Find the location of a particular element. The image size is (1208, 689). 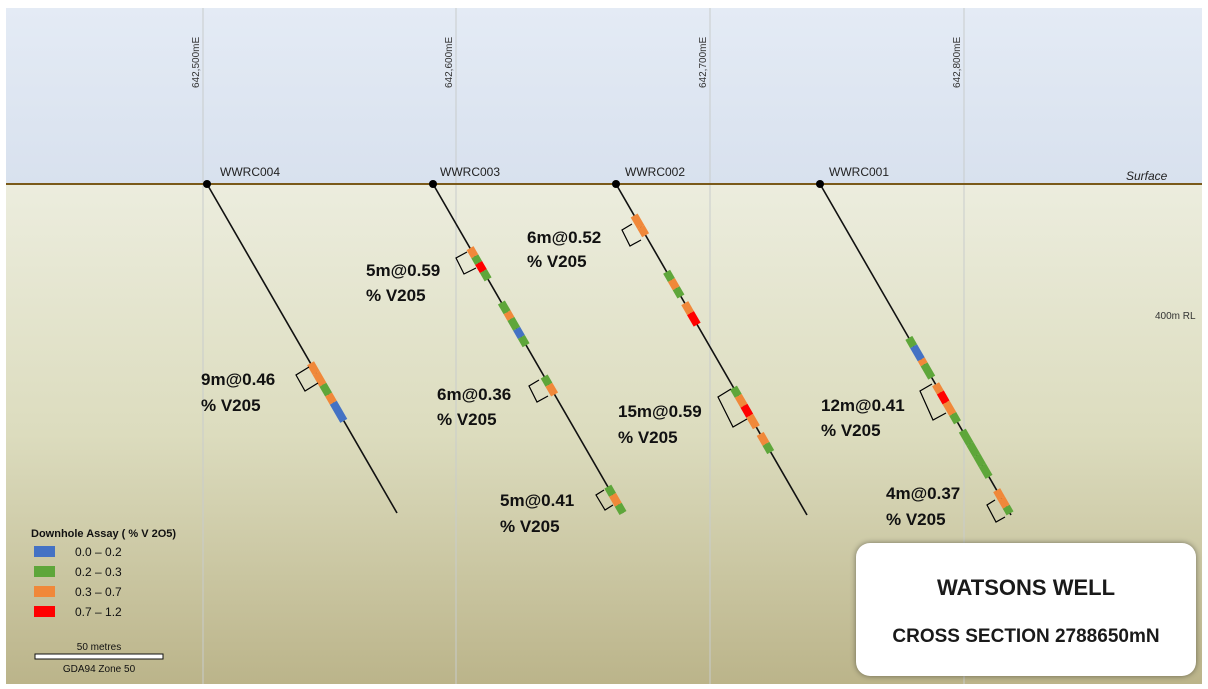

surface-label: Surface is located at coordinates (1147, 176).